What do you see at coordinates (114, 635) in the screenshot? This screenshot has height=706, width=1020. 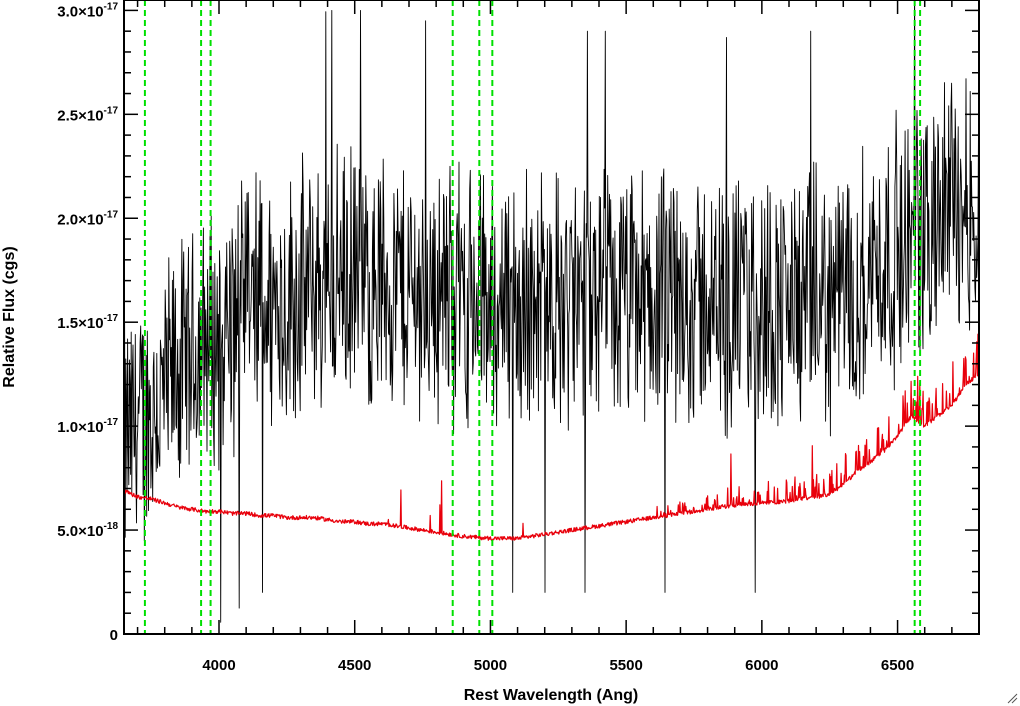 I see `y-tick-label: 0` at bounding box center [114, 635].